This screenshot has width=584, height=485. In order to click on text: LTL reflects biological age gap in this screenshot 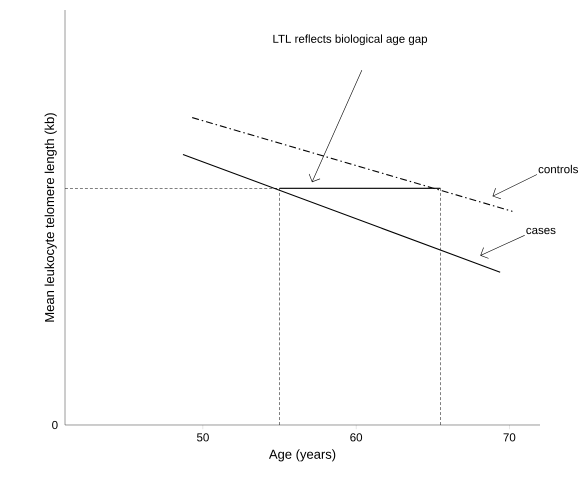, I will do `click(350, 40)`.